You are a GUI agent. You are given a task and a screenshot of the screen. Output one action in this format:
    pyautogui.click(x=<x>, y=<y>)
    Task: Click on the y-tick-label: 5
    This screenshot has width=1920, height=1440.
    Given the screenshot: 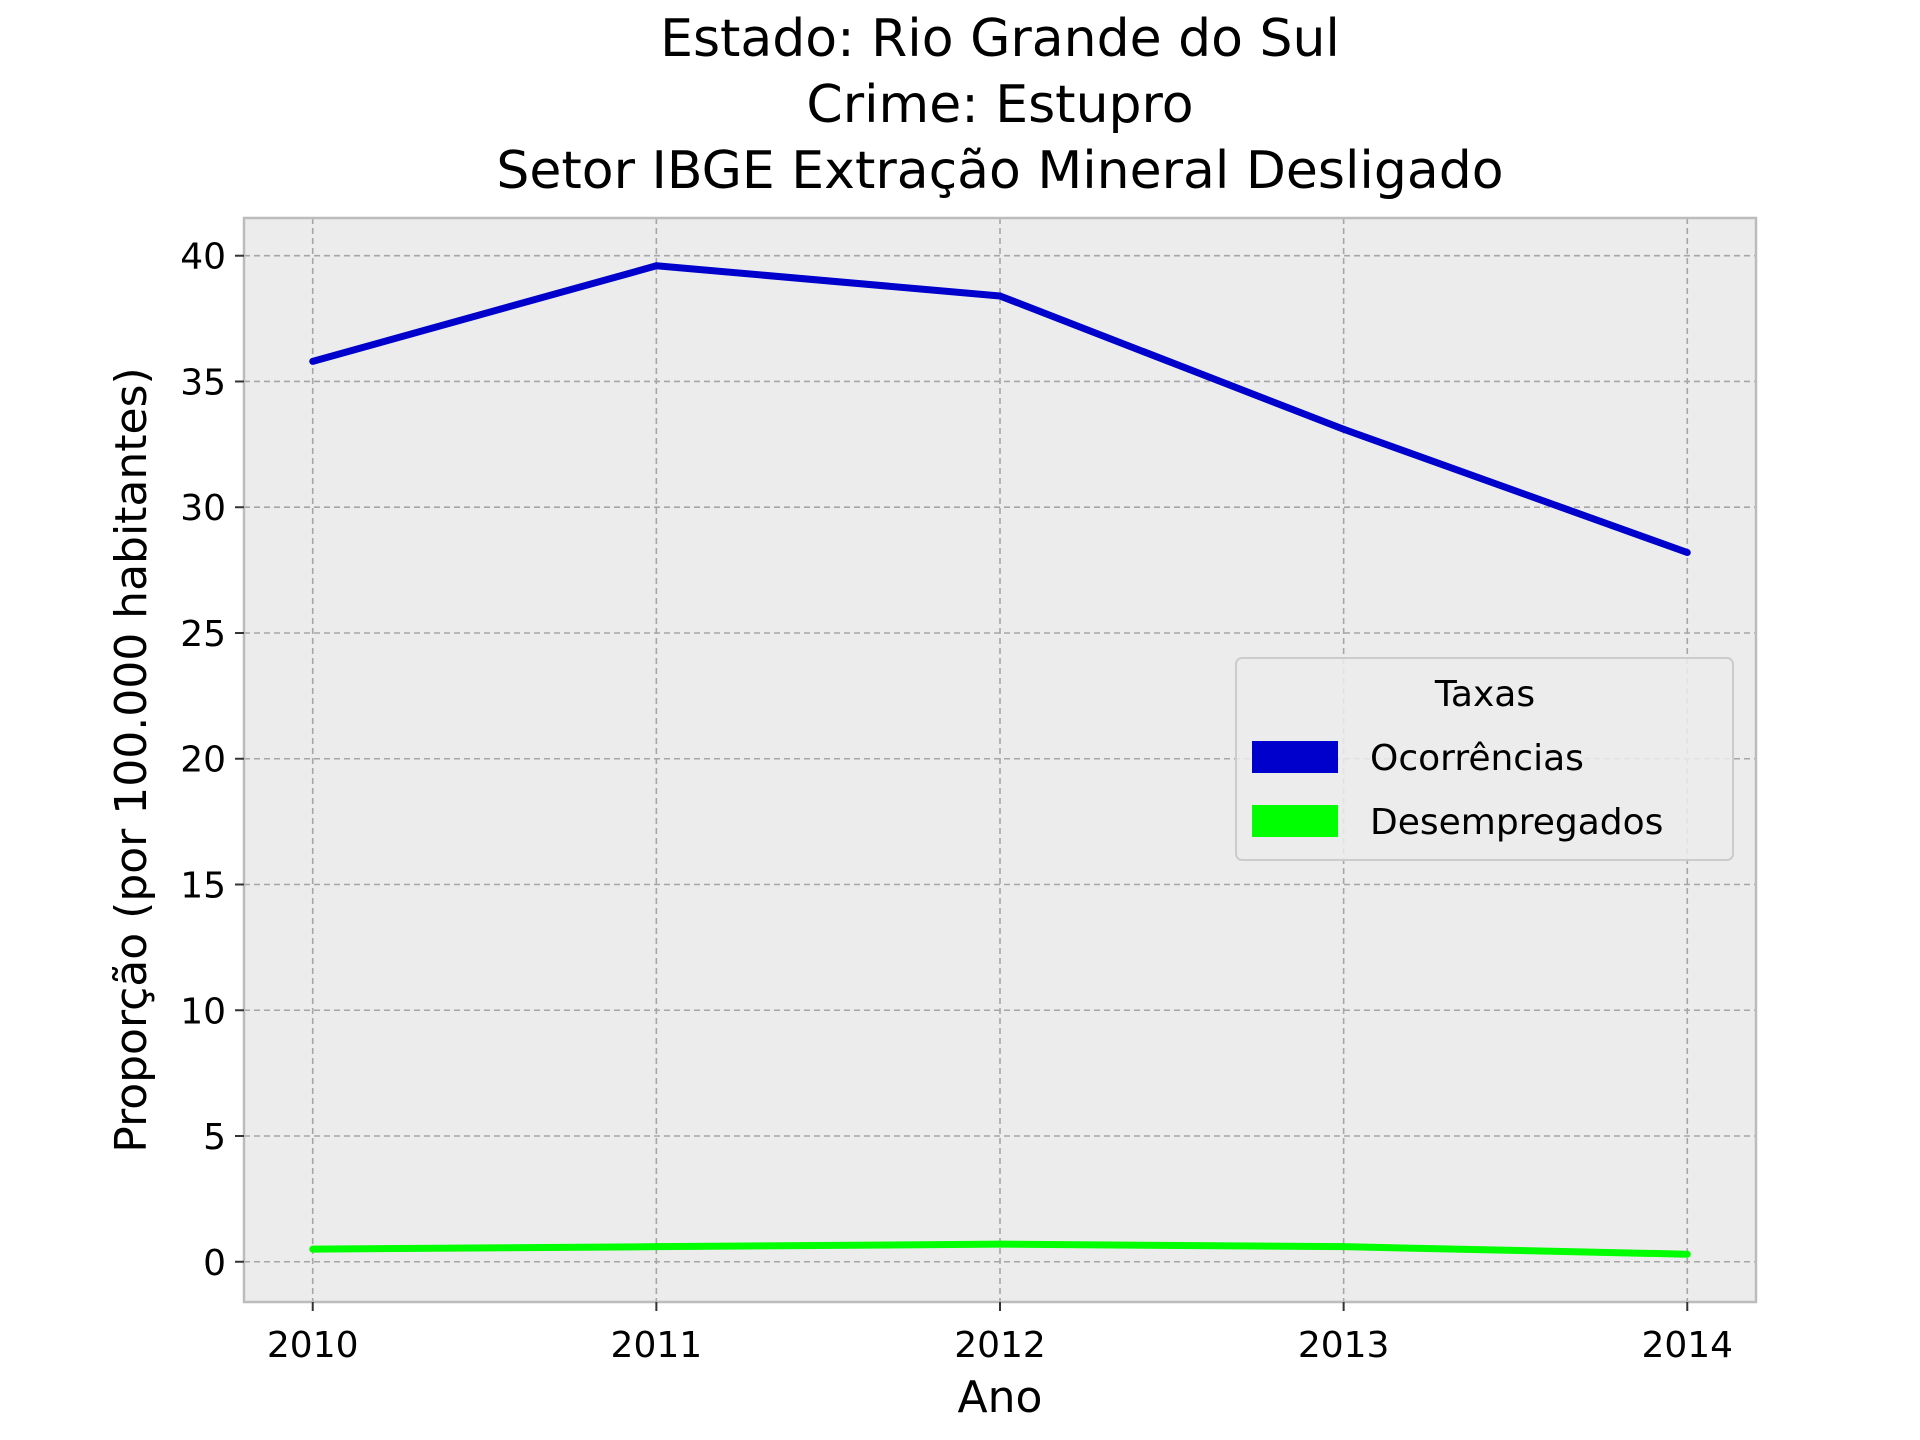 What is the action you would take?
    pyautogui.click(x=214, y=1137)
    